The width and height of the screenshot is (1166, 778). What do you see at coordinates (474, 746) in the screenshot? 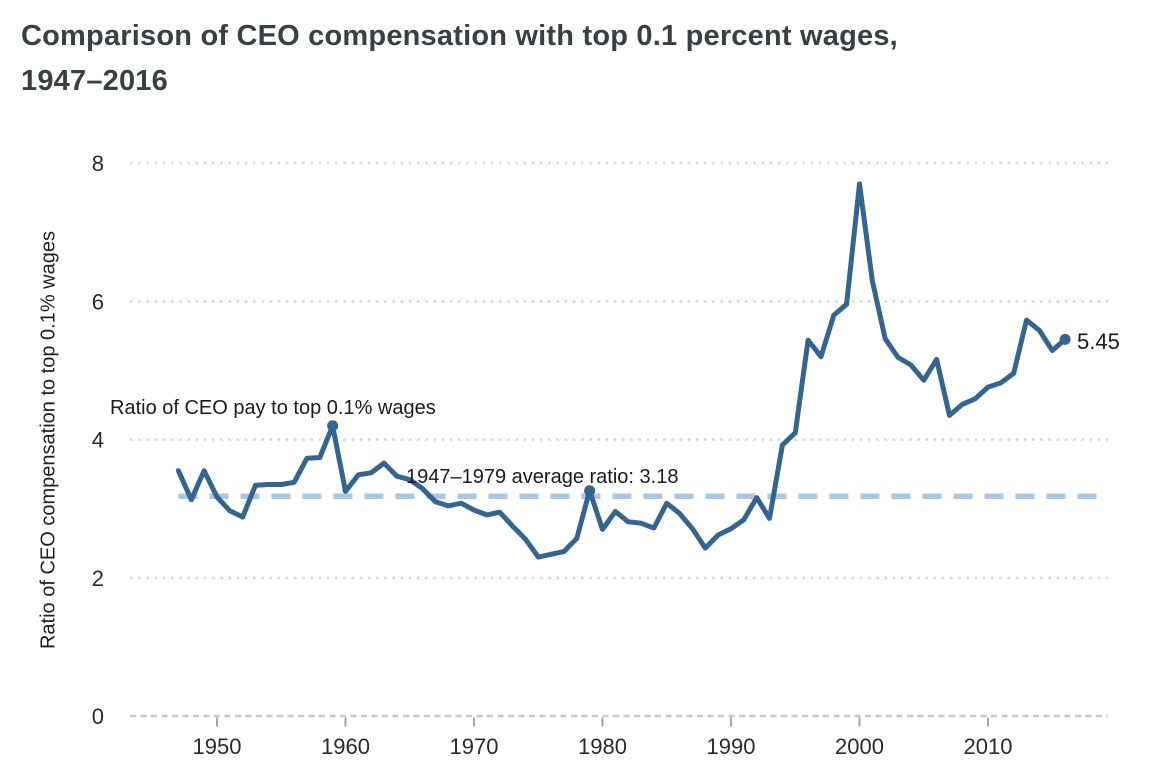
I see `x-tick-label-1970: 1970` at bounding box center [474, 746].